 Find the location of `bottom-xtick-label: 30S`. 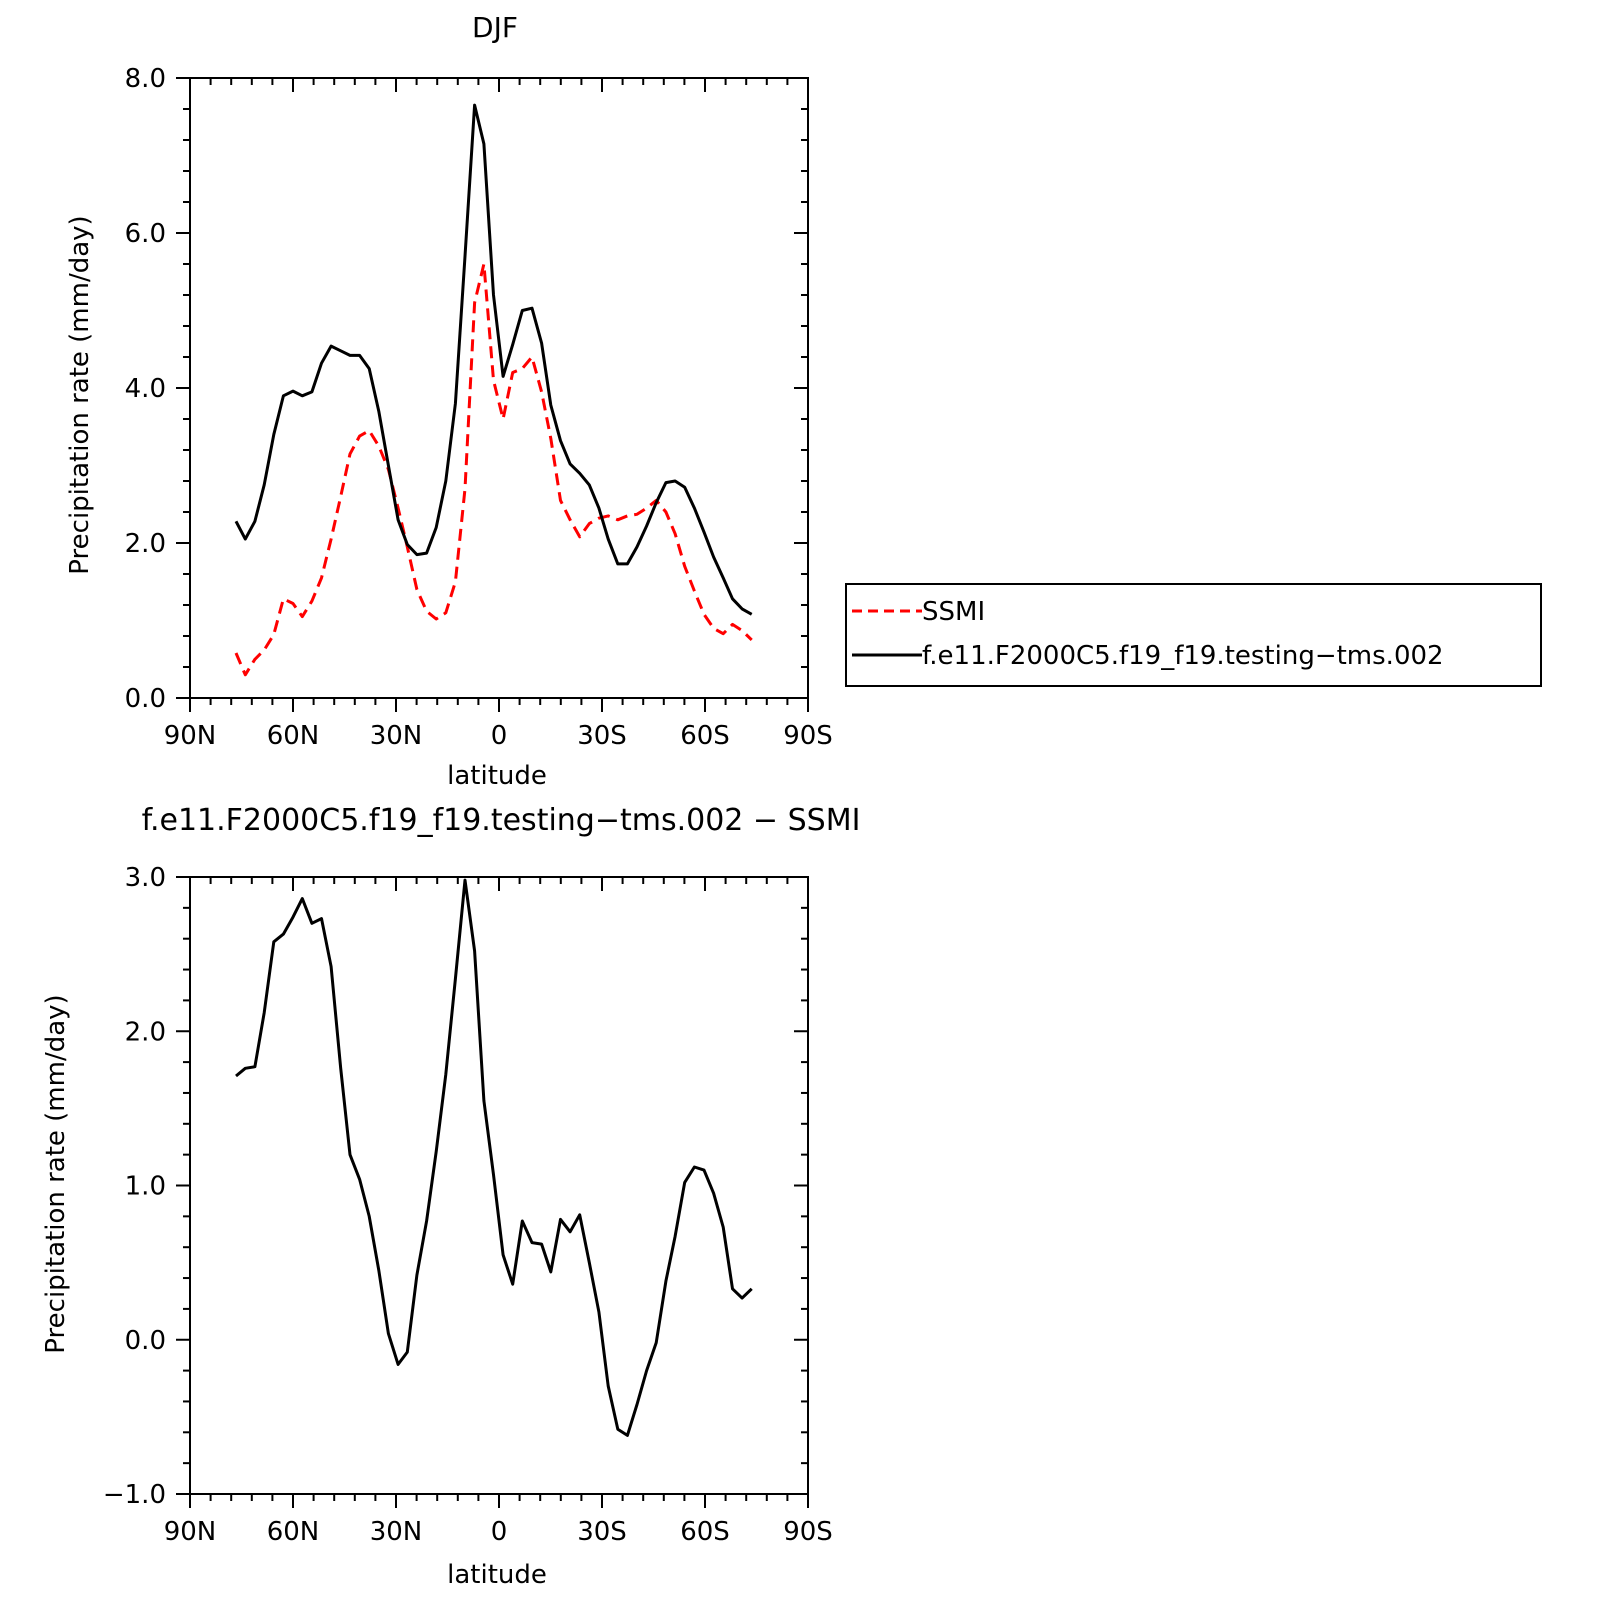

bottom-xtick-label: 30S is located at coordinates (602, 1532).